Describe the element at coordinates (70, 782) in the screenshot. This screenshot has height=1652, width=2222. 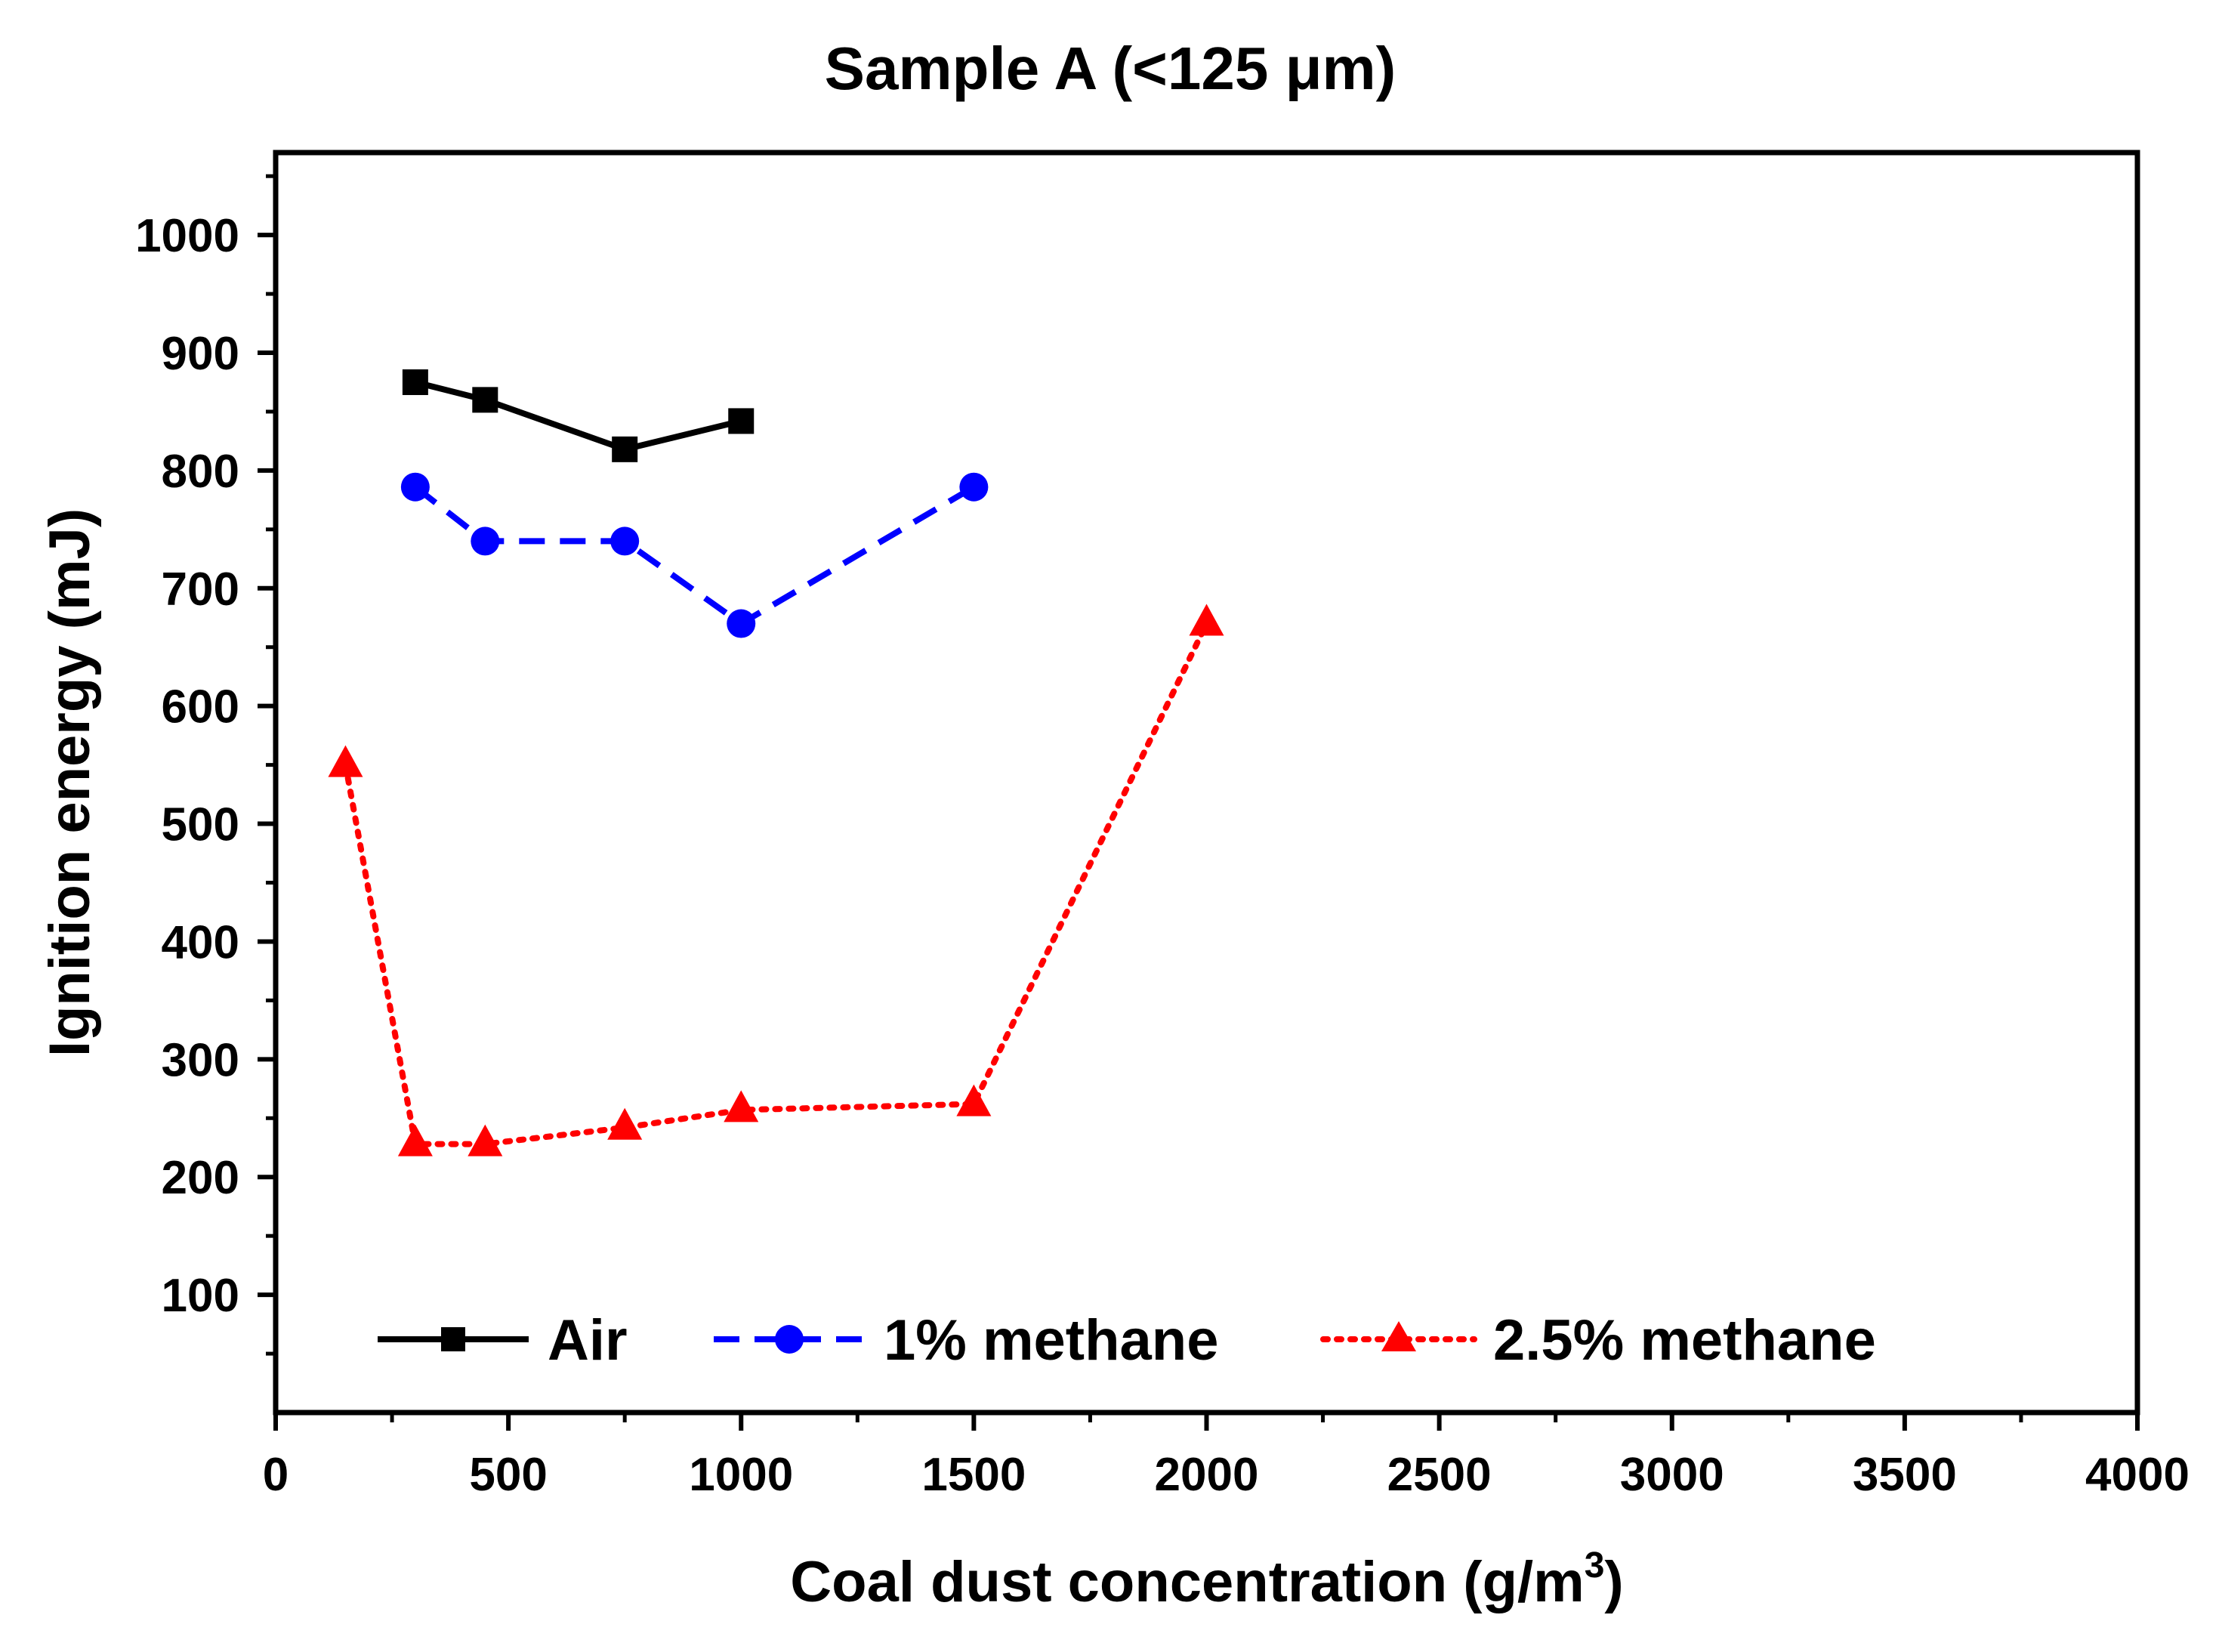
I see `y-axis-label: Ignition energy (mJ)` at that location.